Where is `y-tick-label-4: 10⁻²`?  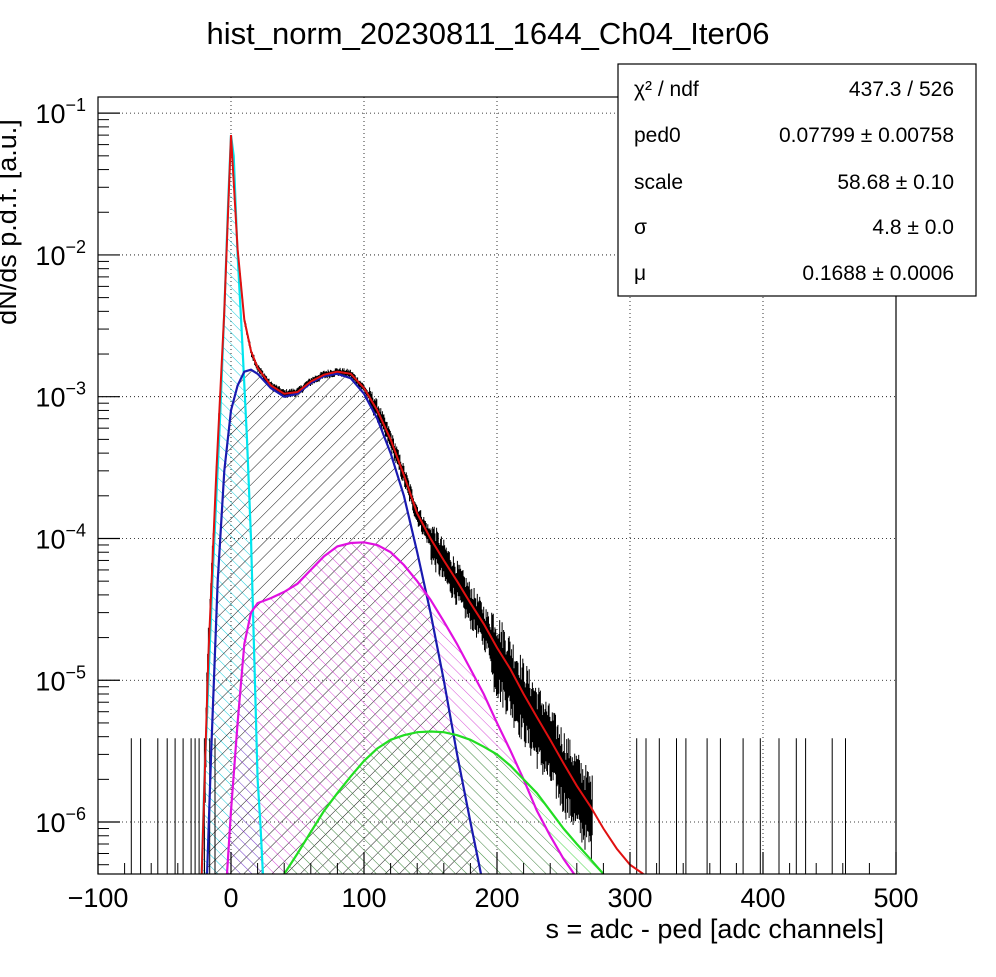
y-tick-label-4: 10⁻² is located at coordinates (60, 254).